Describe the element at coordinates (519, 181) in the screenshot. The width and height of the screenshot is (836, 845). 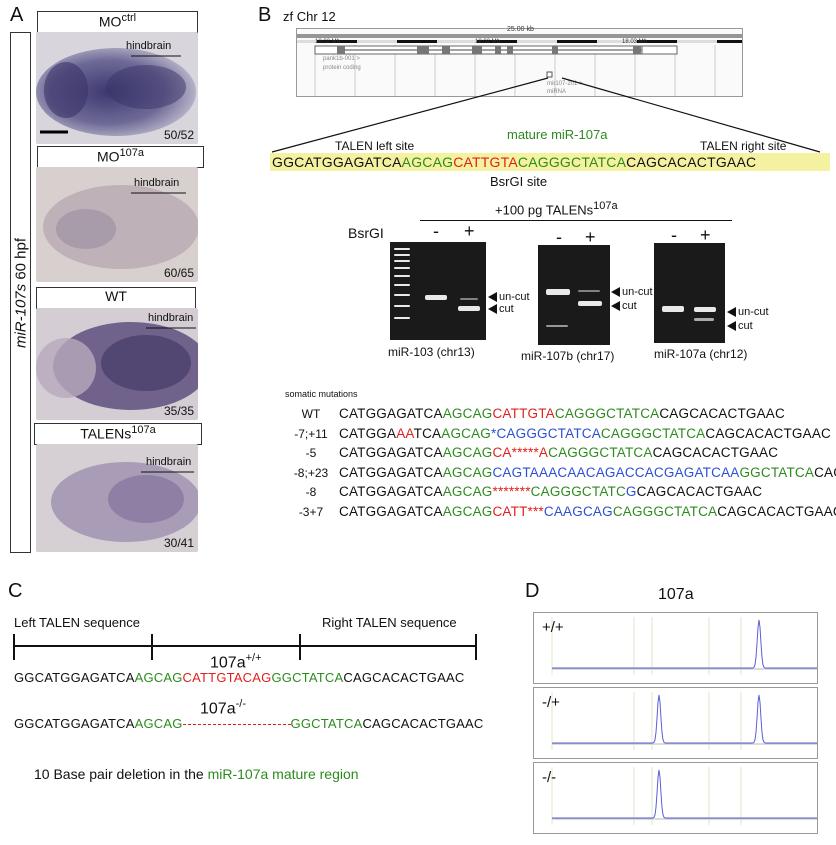
I see `bsrgi-site-label: BsrGI site` at that location.